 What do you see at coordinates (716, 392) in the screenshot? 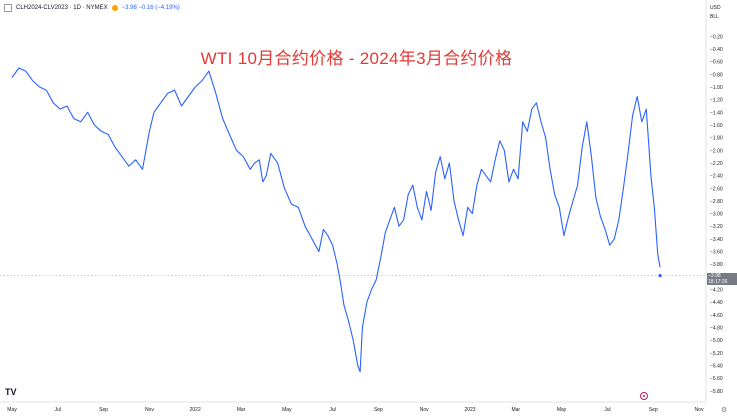
I see `y-tick-label: −5.80` at bounding box center [716, 392].